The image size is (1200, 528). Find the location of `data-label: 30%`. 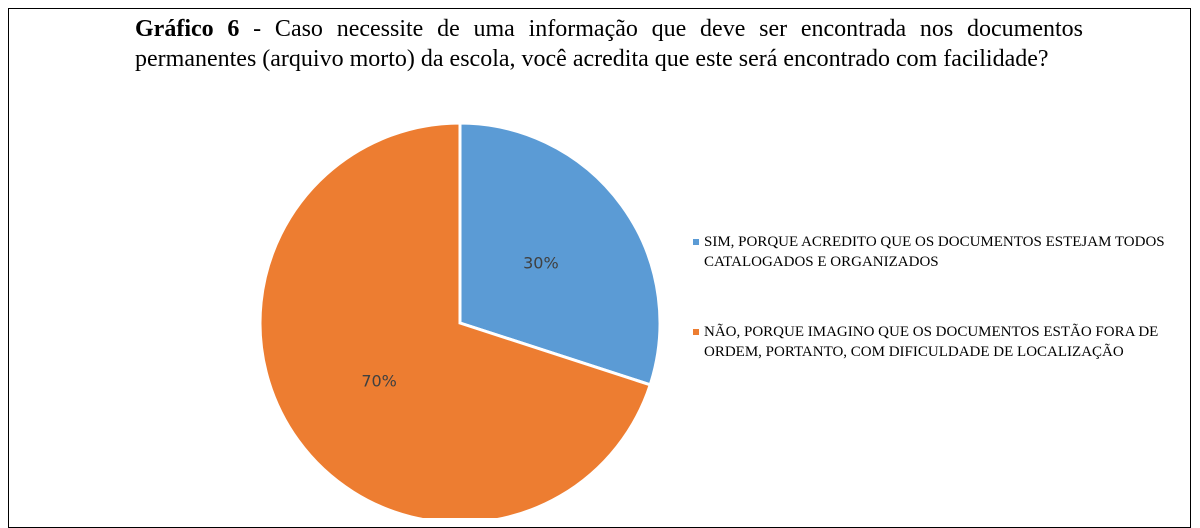

data-label: 30% is located at coordinates (541, 263).